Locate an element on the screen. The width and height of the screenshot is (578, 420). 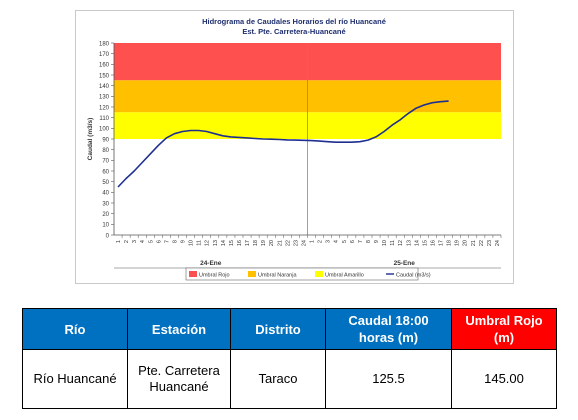
legend-box is located at coordinates (302, 274).